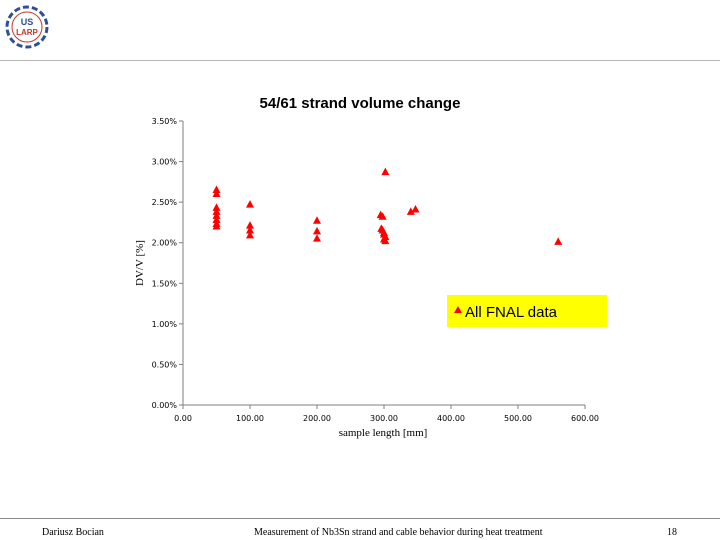 The width and height of the screenshot is (720, 540). I want to click on x-tick-label: 300.00, so click(384, 418).